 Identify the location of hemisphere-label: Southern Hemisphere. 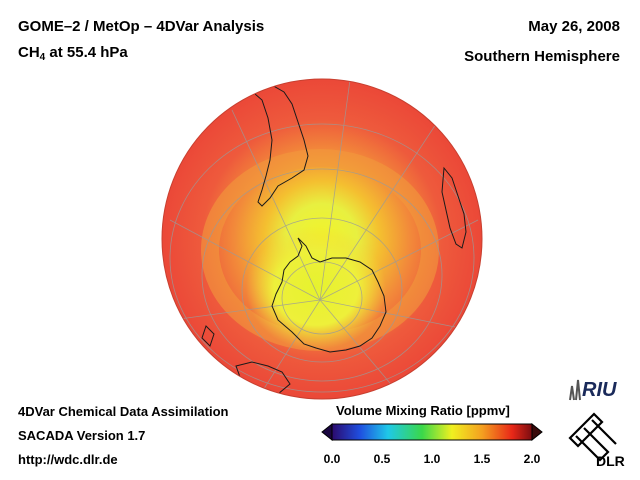
(542, 56).